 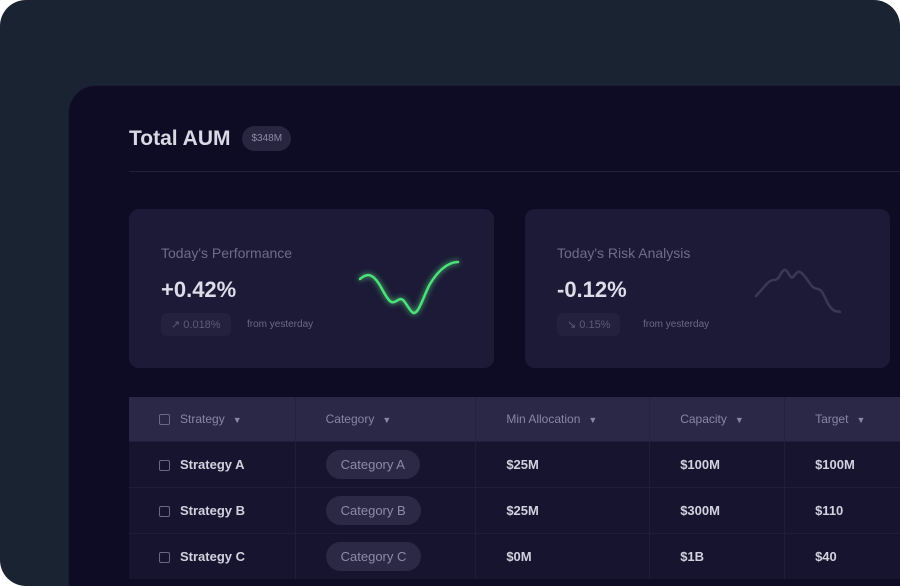 I want to click on column-min-allocation: Min Allocation ▼, so click(x=563, y=419).